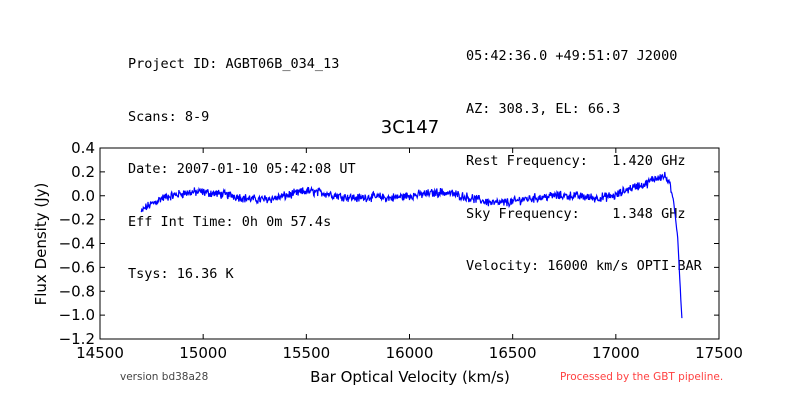 This screenshot has height=400, width=800. I want to click on header-velocity: Velocity: 16000 km/s OPTI-BAR, so click(584, 266).